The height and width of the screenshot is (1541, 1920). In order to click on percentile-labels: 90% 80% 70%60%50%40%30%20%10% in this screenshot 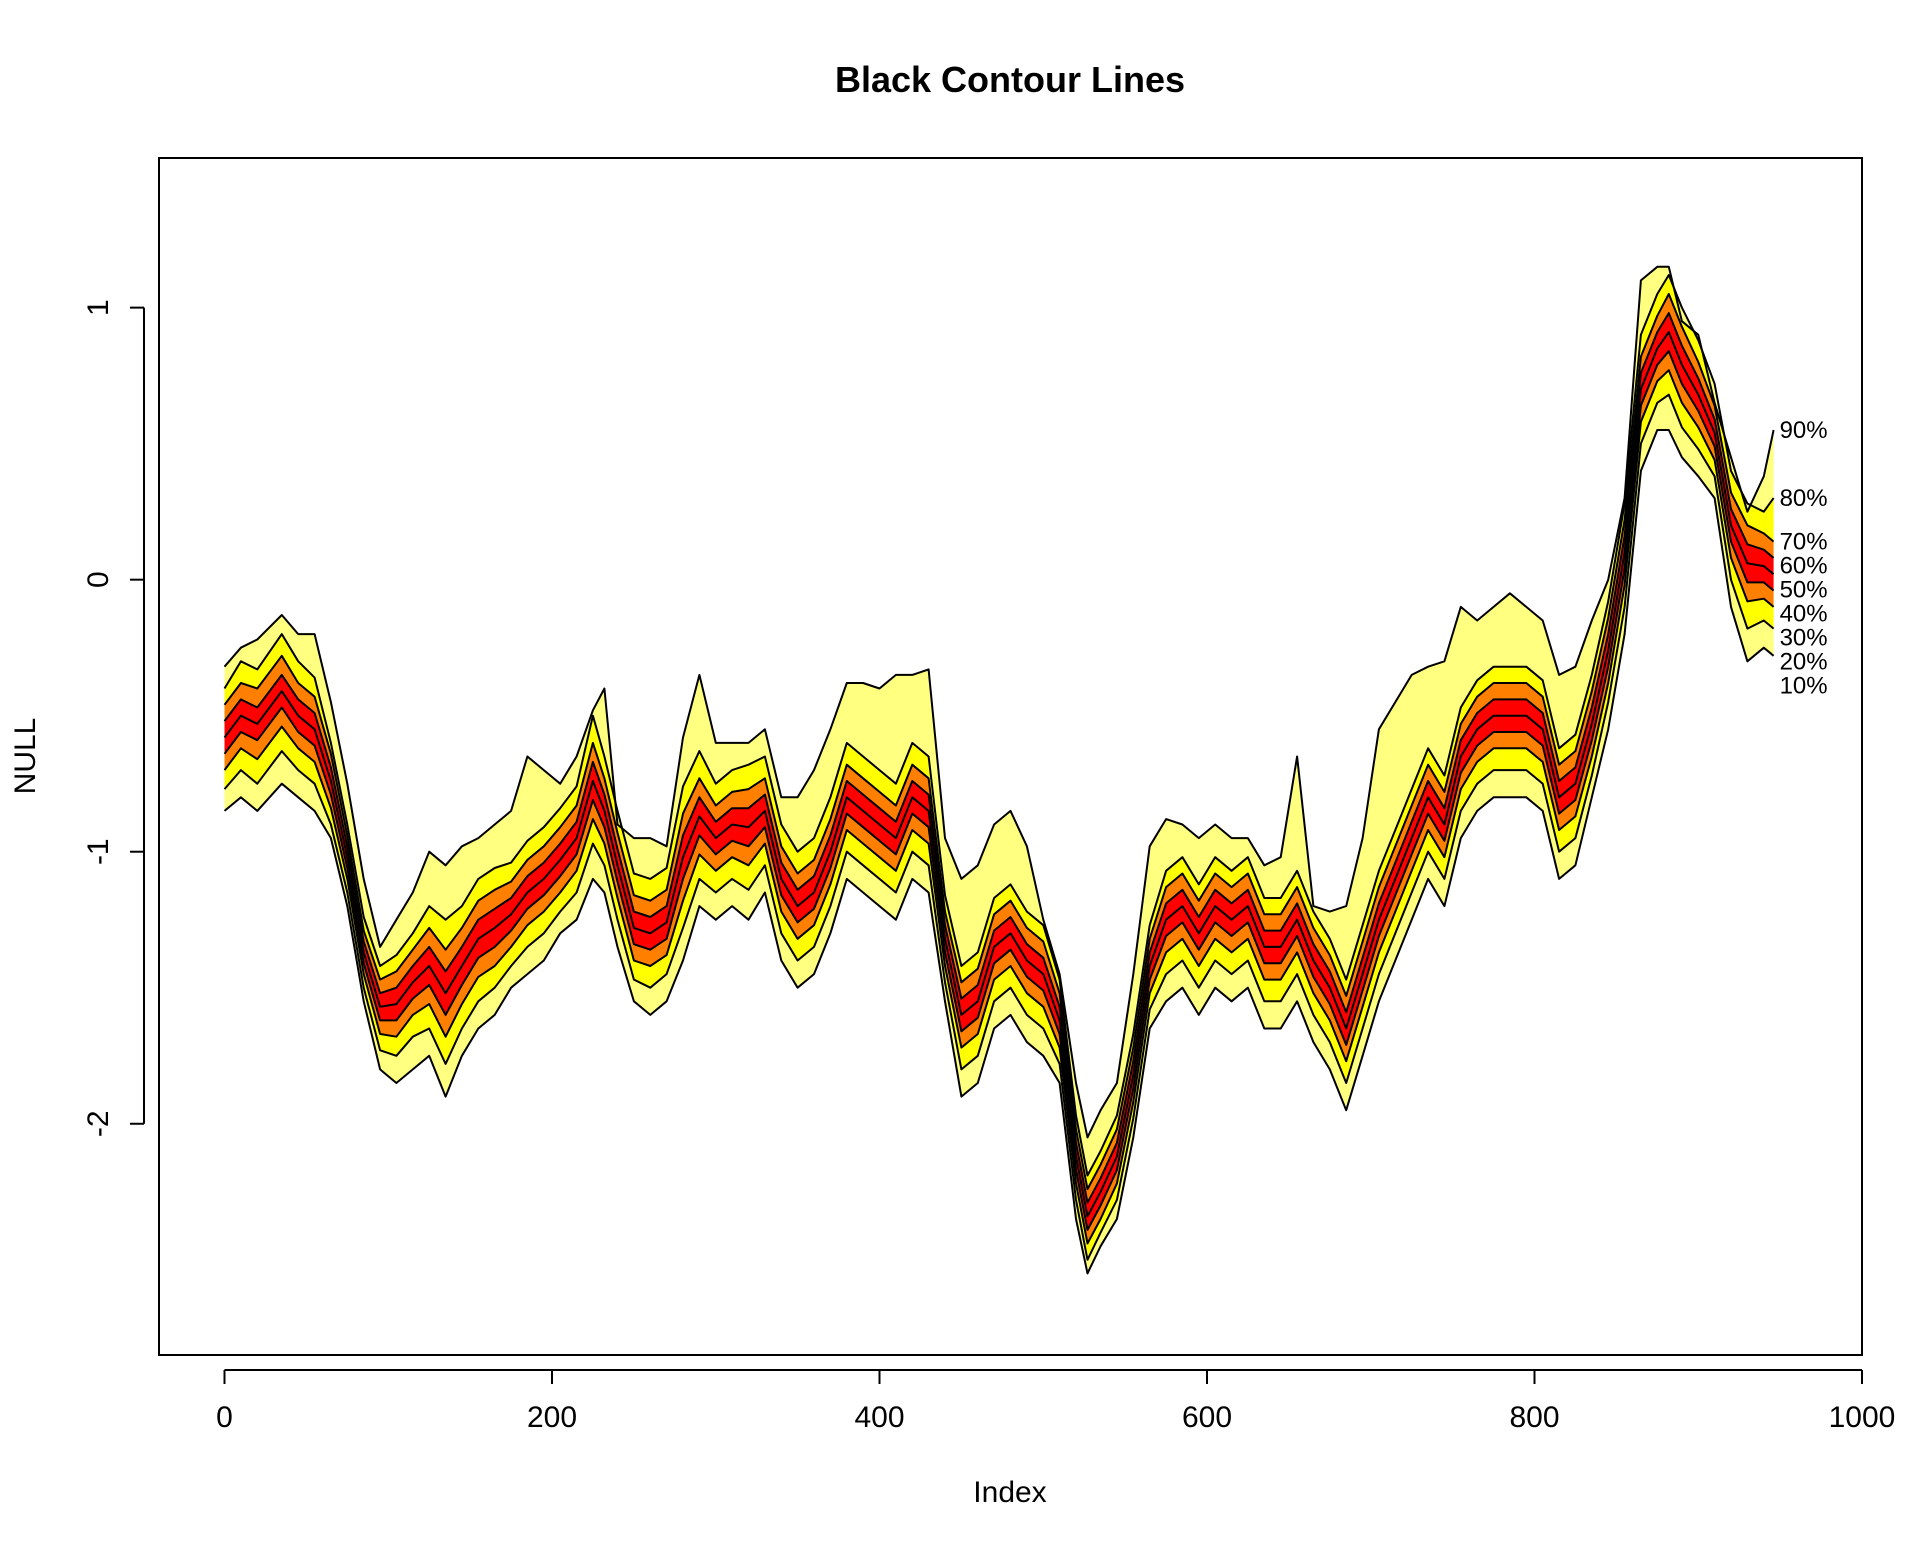, I will do `click(1804, 558)`.